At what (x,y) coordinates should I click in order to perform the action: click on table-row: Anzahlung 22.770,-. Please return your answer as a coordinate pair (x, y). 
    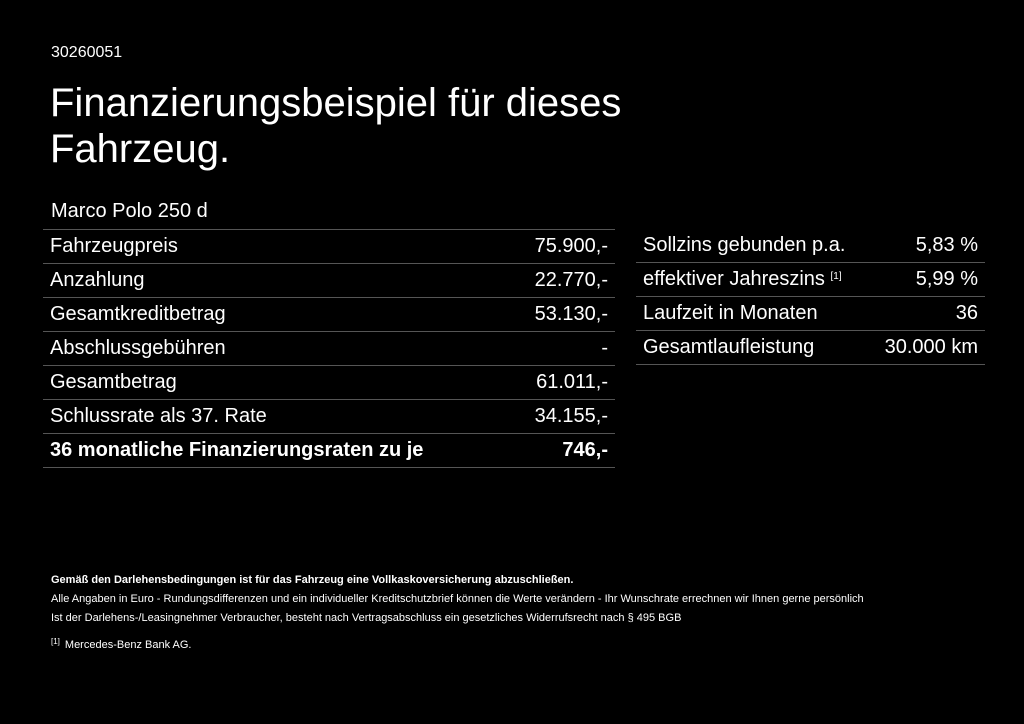
    Looking at the image, I should click on (329, 280).